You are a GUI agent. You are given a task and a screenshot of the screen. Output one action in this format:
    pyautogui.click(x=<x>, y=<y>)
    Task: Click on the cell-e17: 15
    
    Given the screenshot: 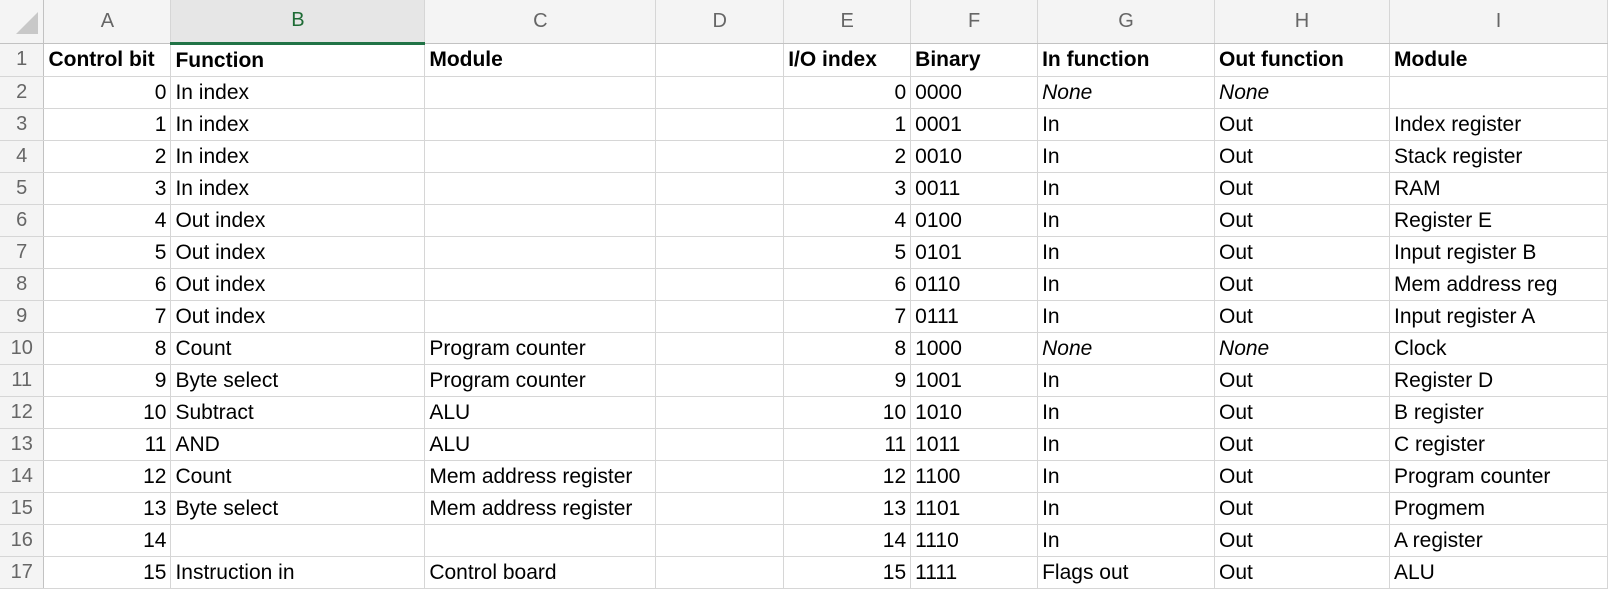 What is the action you would take?
    pyautogui.click(x=847, y=572)
    